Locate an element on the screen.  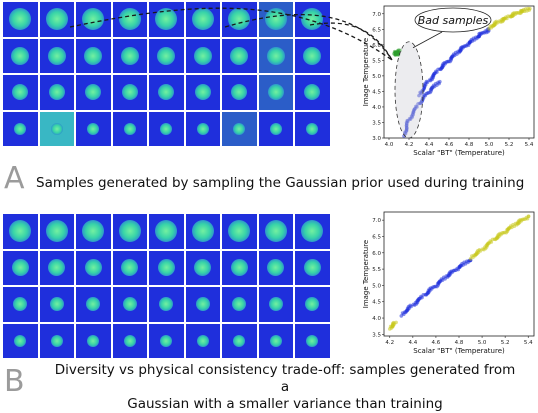
x-tick-label: 4.4 is located at coordinates (412, 343).